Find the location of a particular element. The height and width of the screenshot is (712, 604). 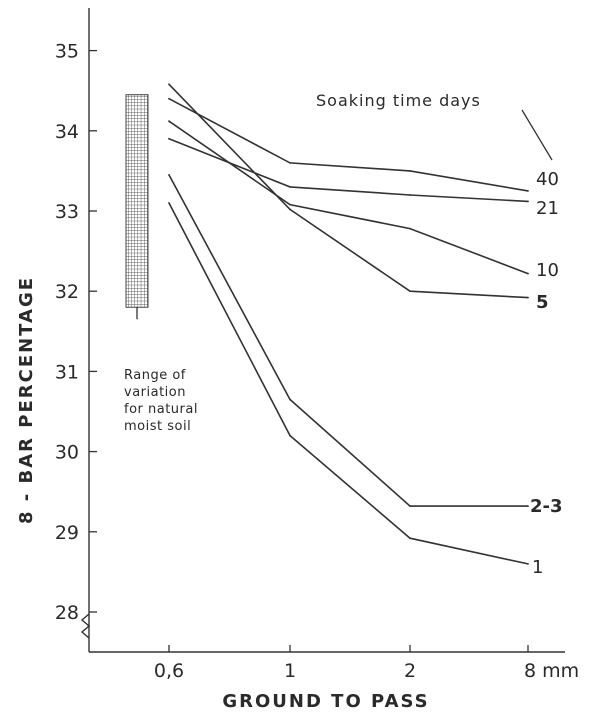

series-label-40: 40 is located at coordinates (547, 179).